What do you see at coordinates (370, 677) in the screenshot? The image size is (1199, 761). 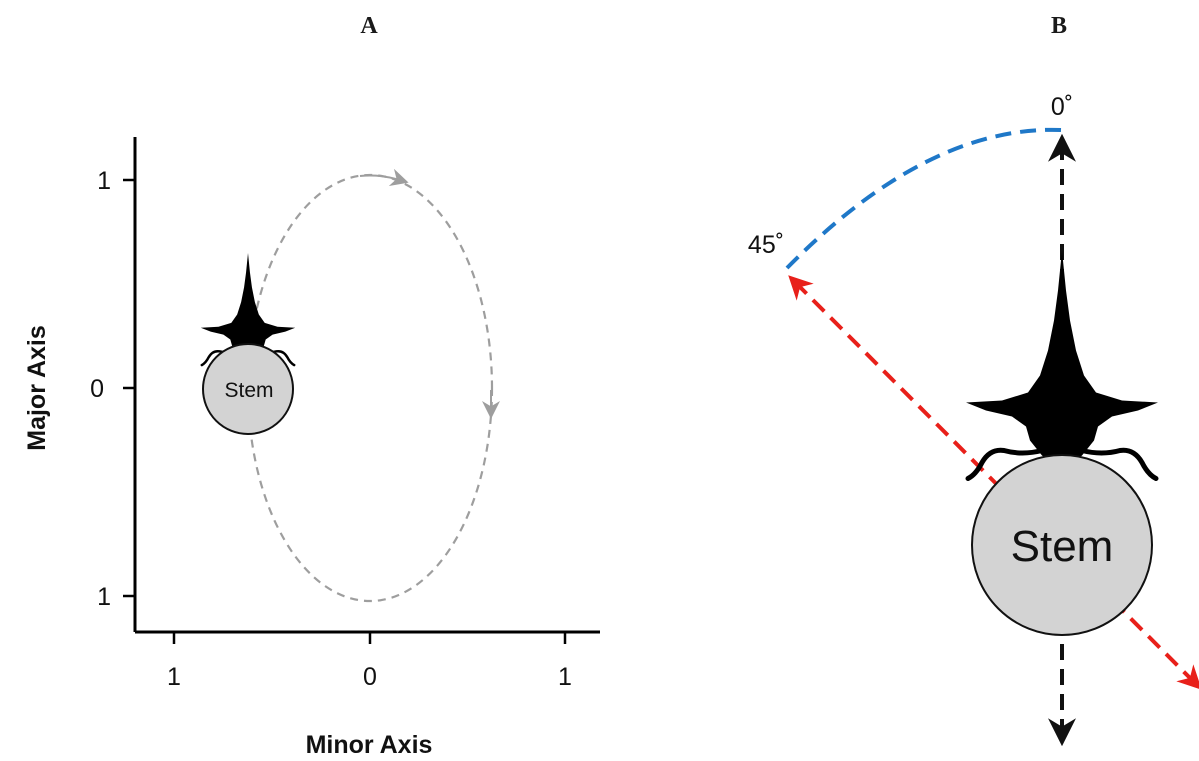 I see `x-tick-label-middle: 0` at bounding box center [370, 677].